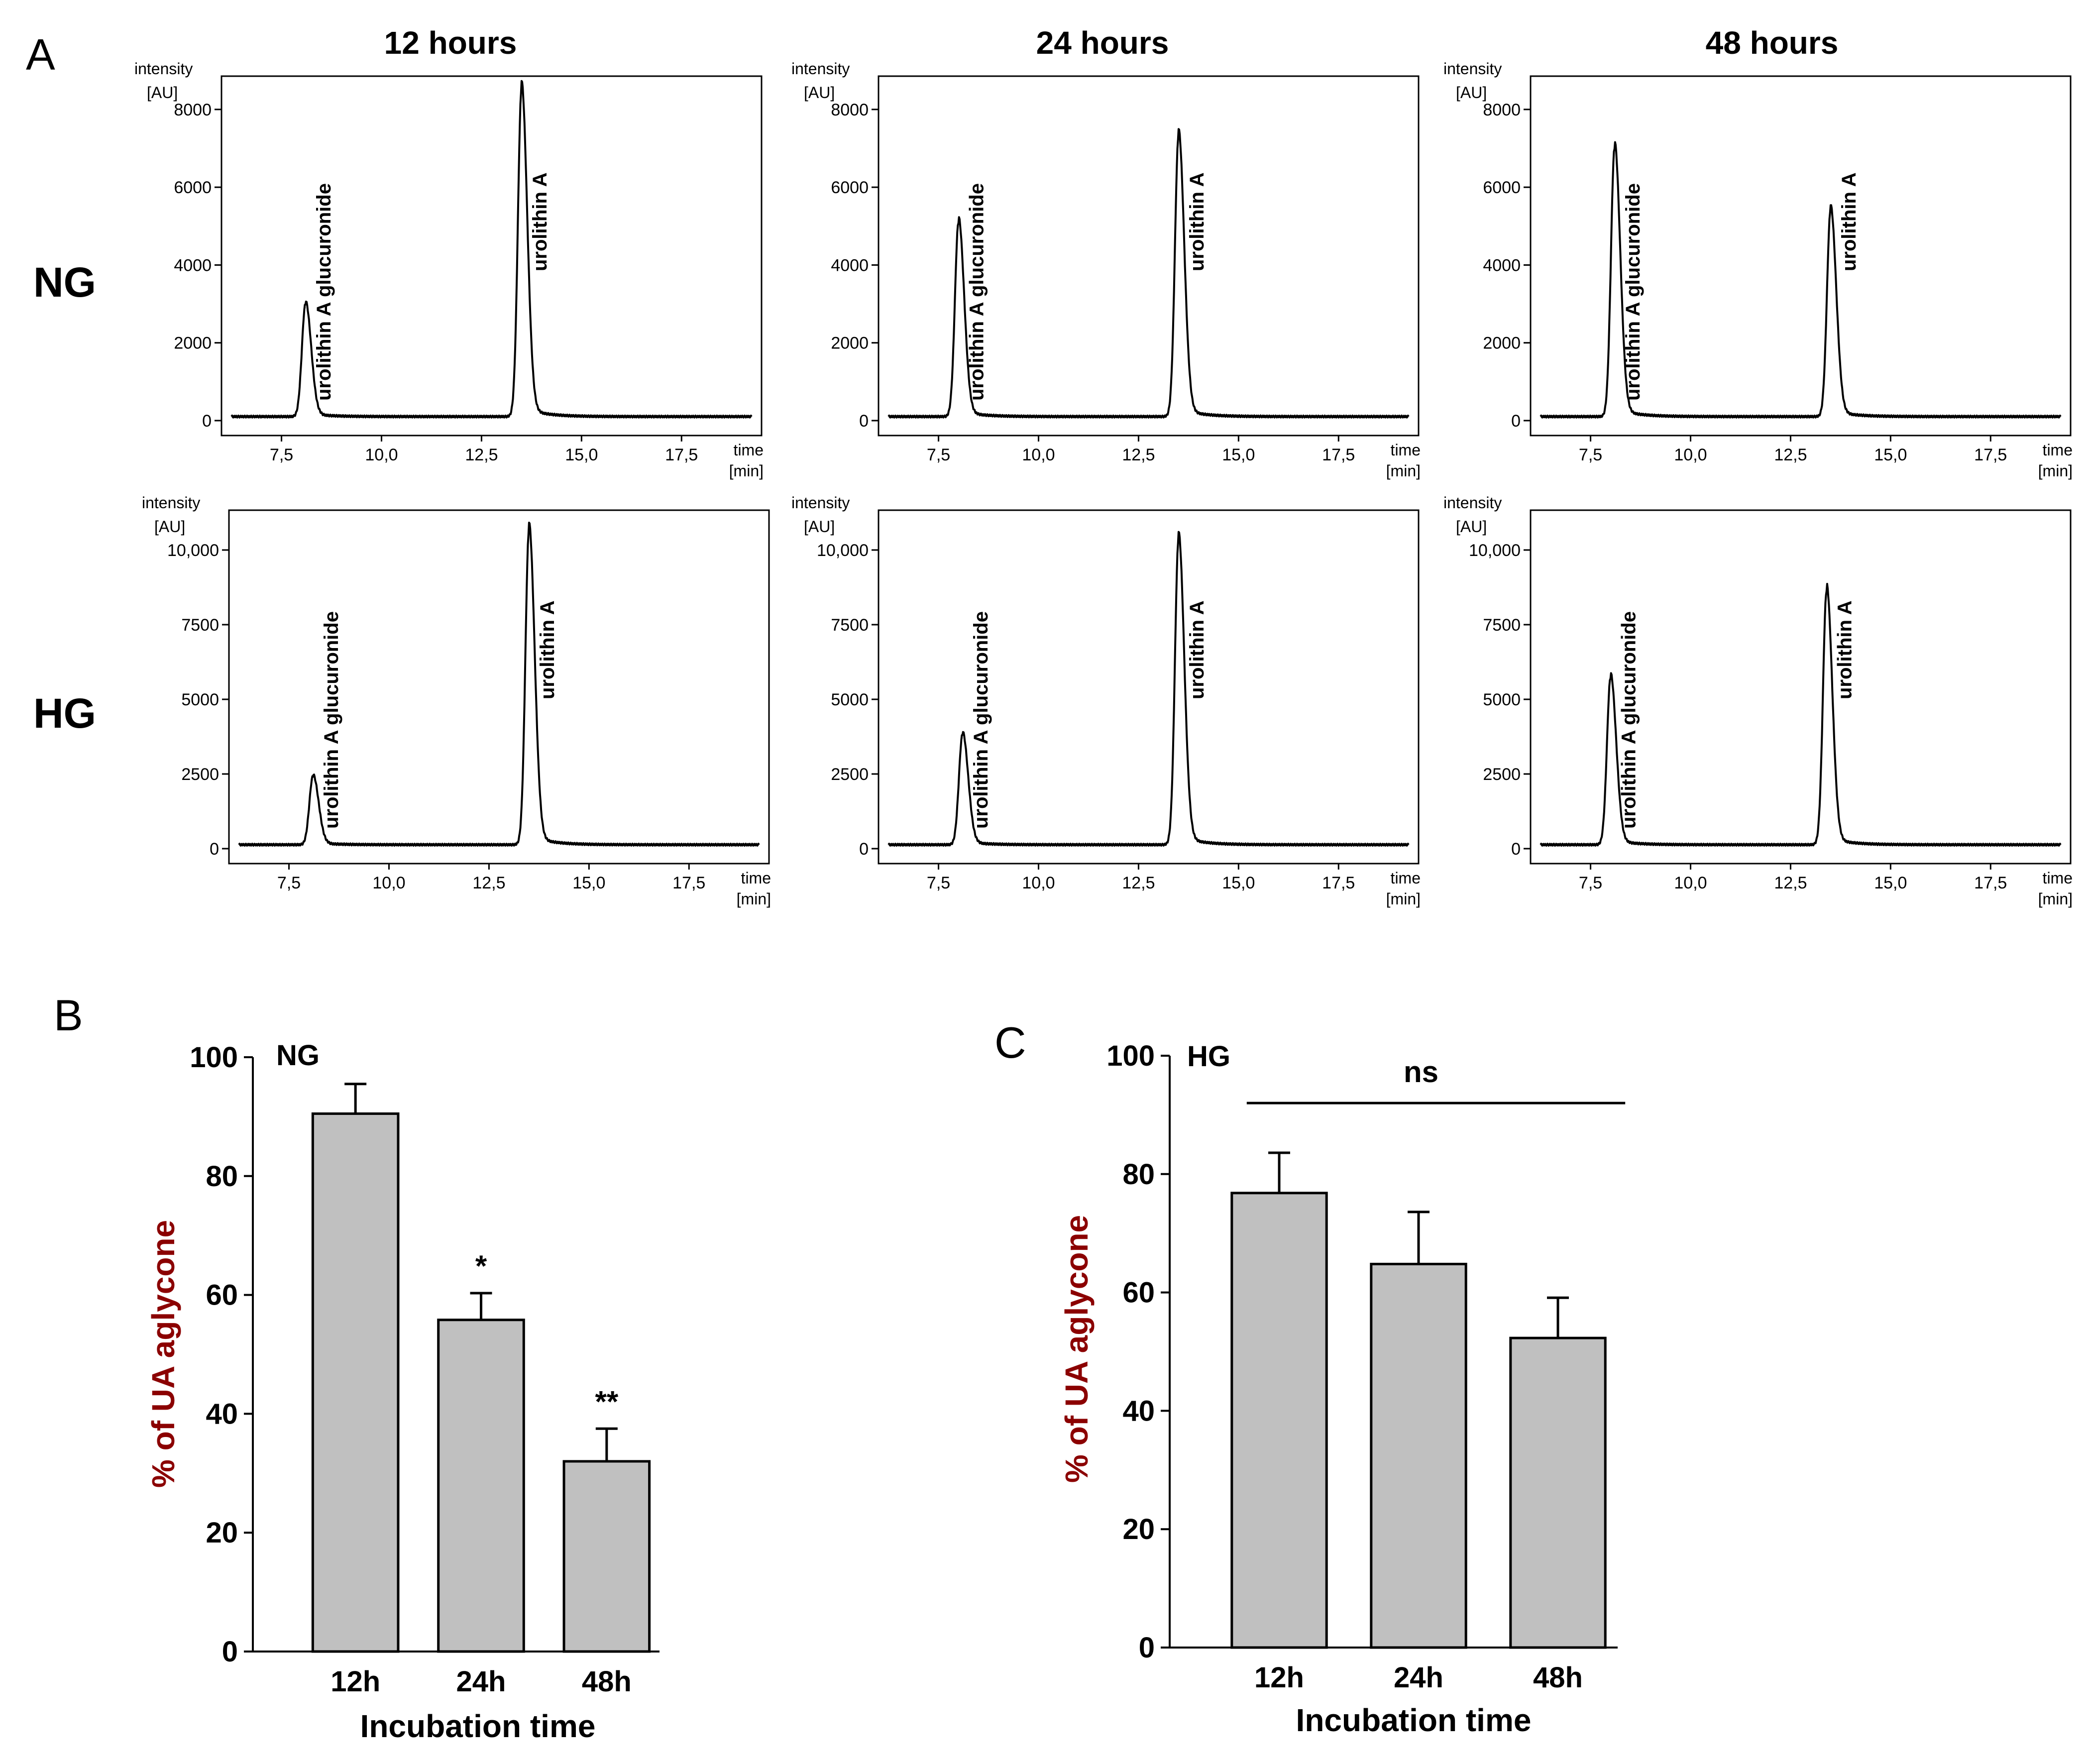  What do you see at coordinates (1208, 1056) in the screenshot?
I see `bar-chart-tag: HG` at bounding box center [1208, 1056].